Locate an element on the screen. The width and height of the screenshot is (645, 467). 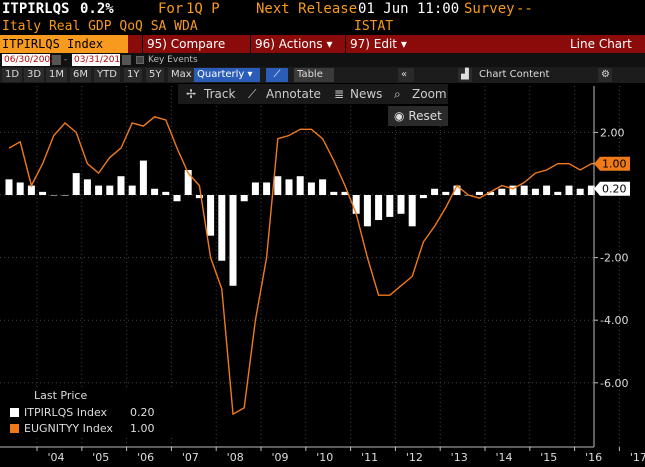
chart-type-label: Line Chart is located at coordinates (605, 44).